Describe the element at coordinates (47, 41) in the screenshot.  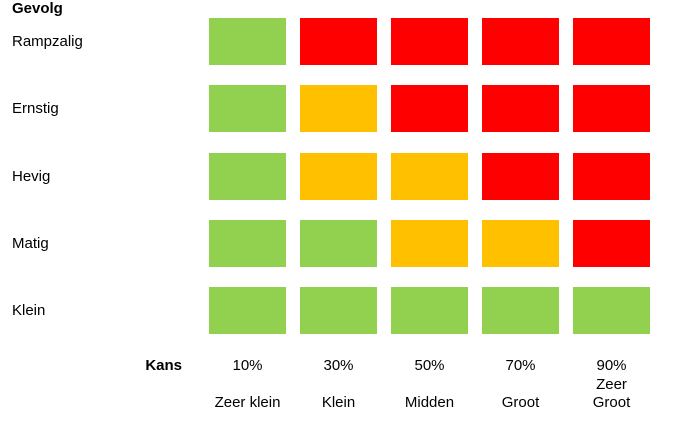
I see `row-label-rampzalig: Rampzalig` at that location.